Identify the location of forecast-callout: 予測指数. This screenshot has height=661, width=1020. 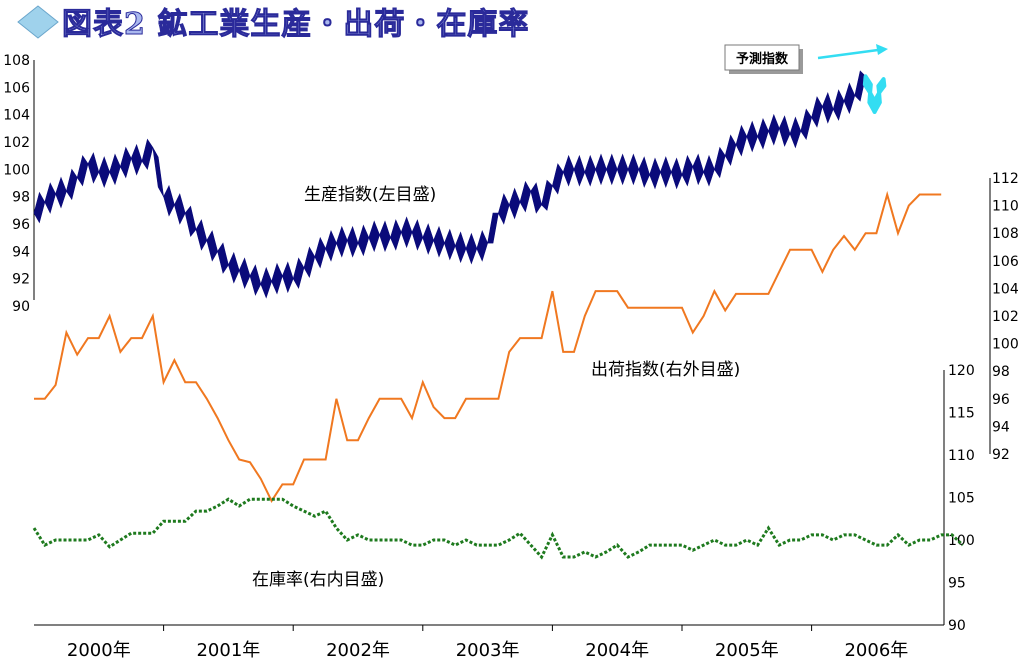
(806, 59).